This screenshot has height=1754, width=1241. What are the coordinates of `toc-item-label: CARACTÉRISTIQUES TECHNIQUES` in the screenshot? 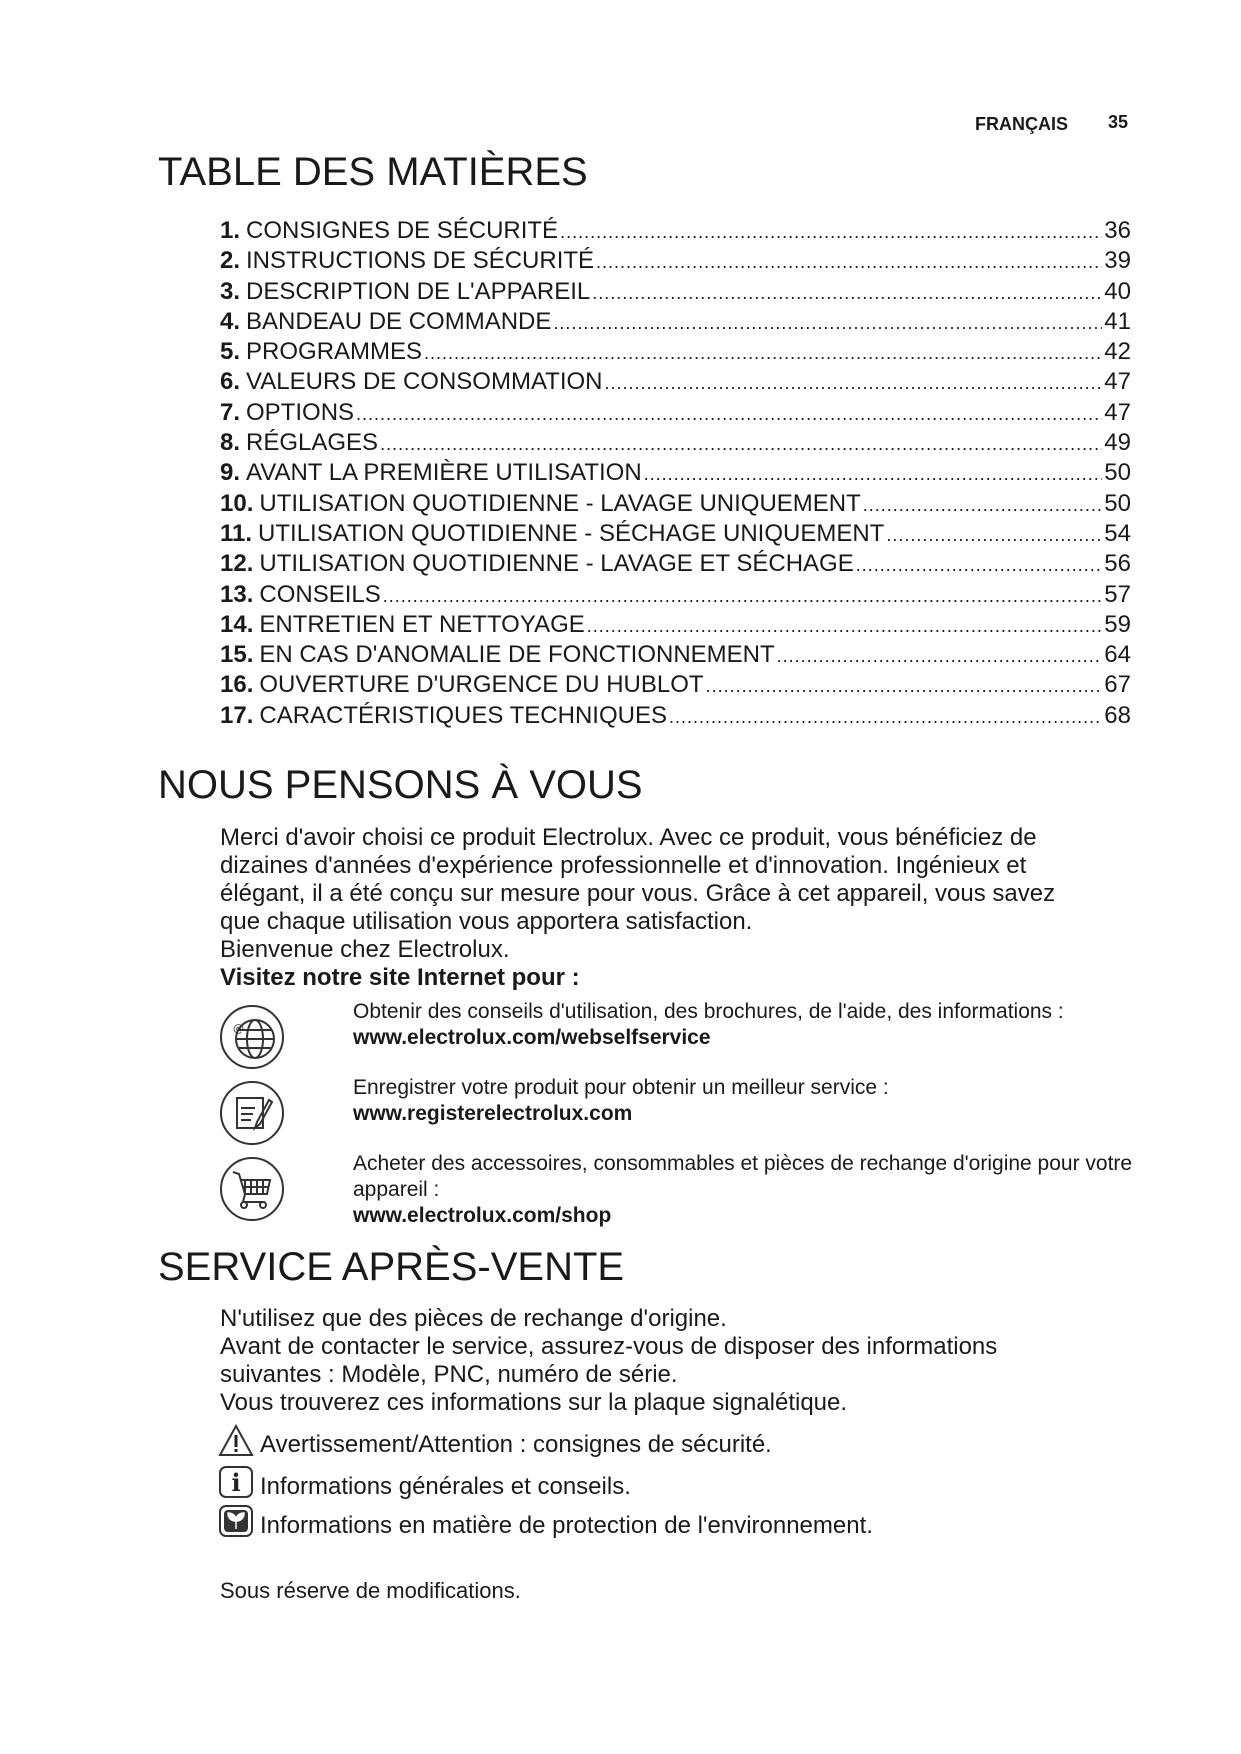 It's located at (463, 715).